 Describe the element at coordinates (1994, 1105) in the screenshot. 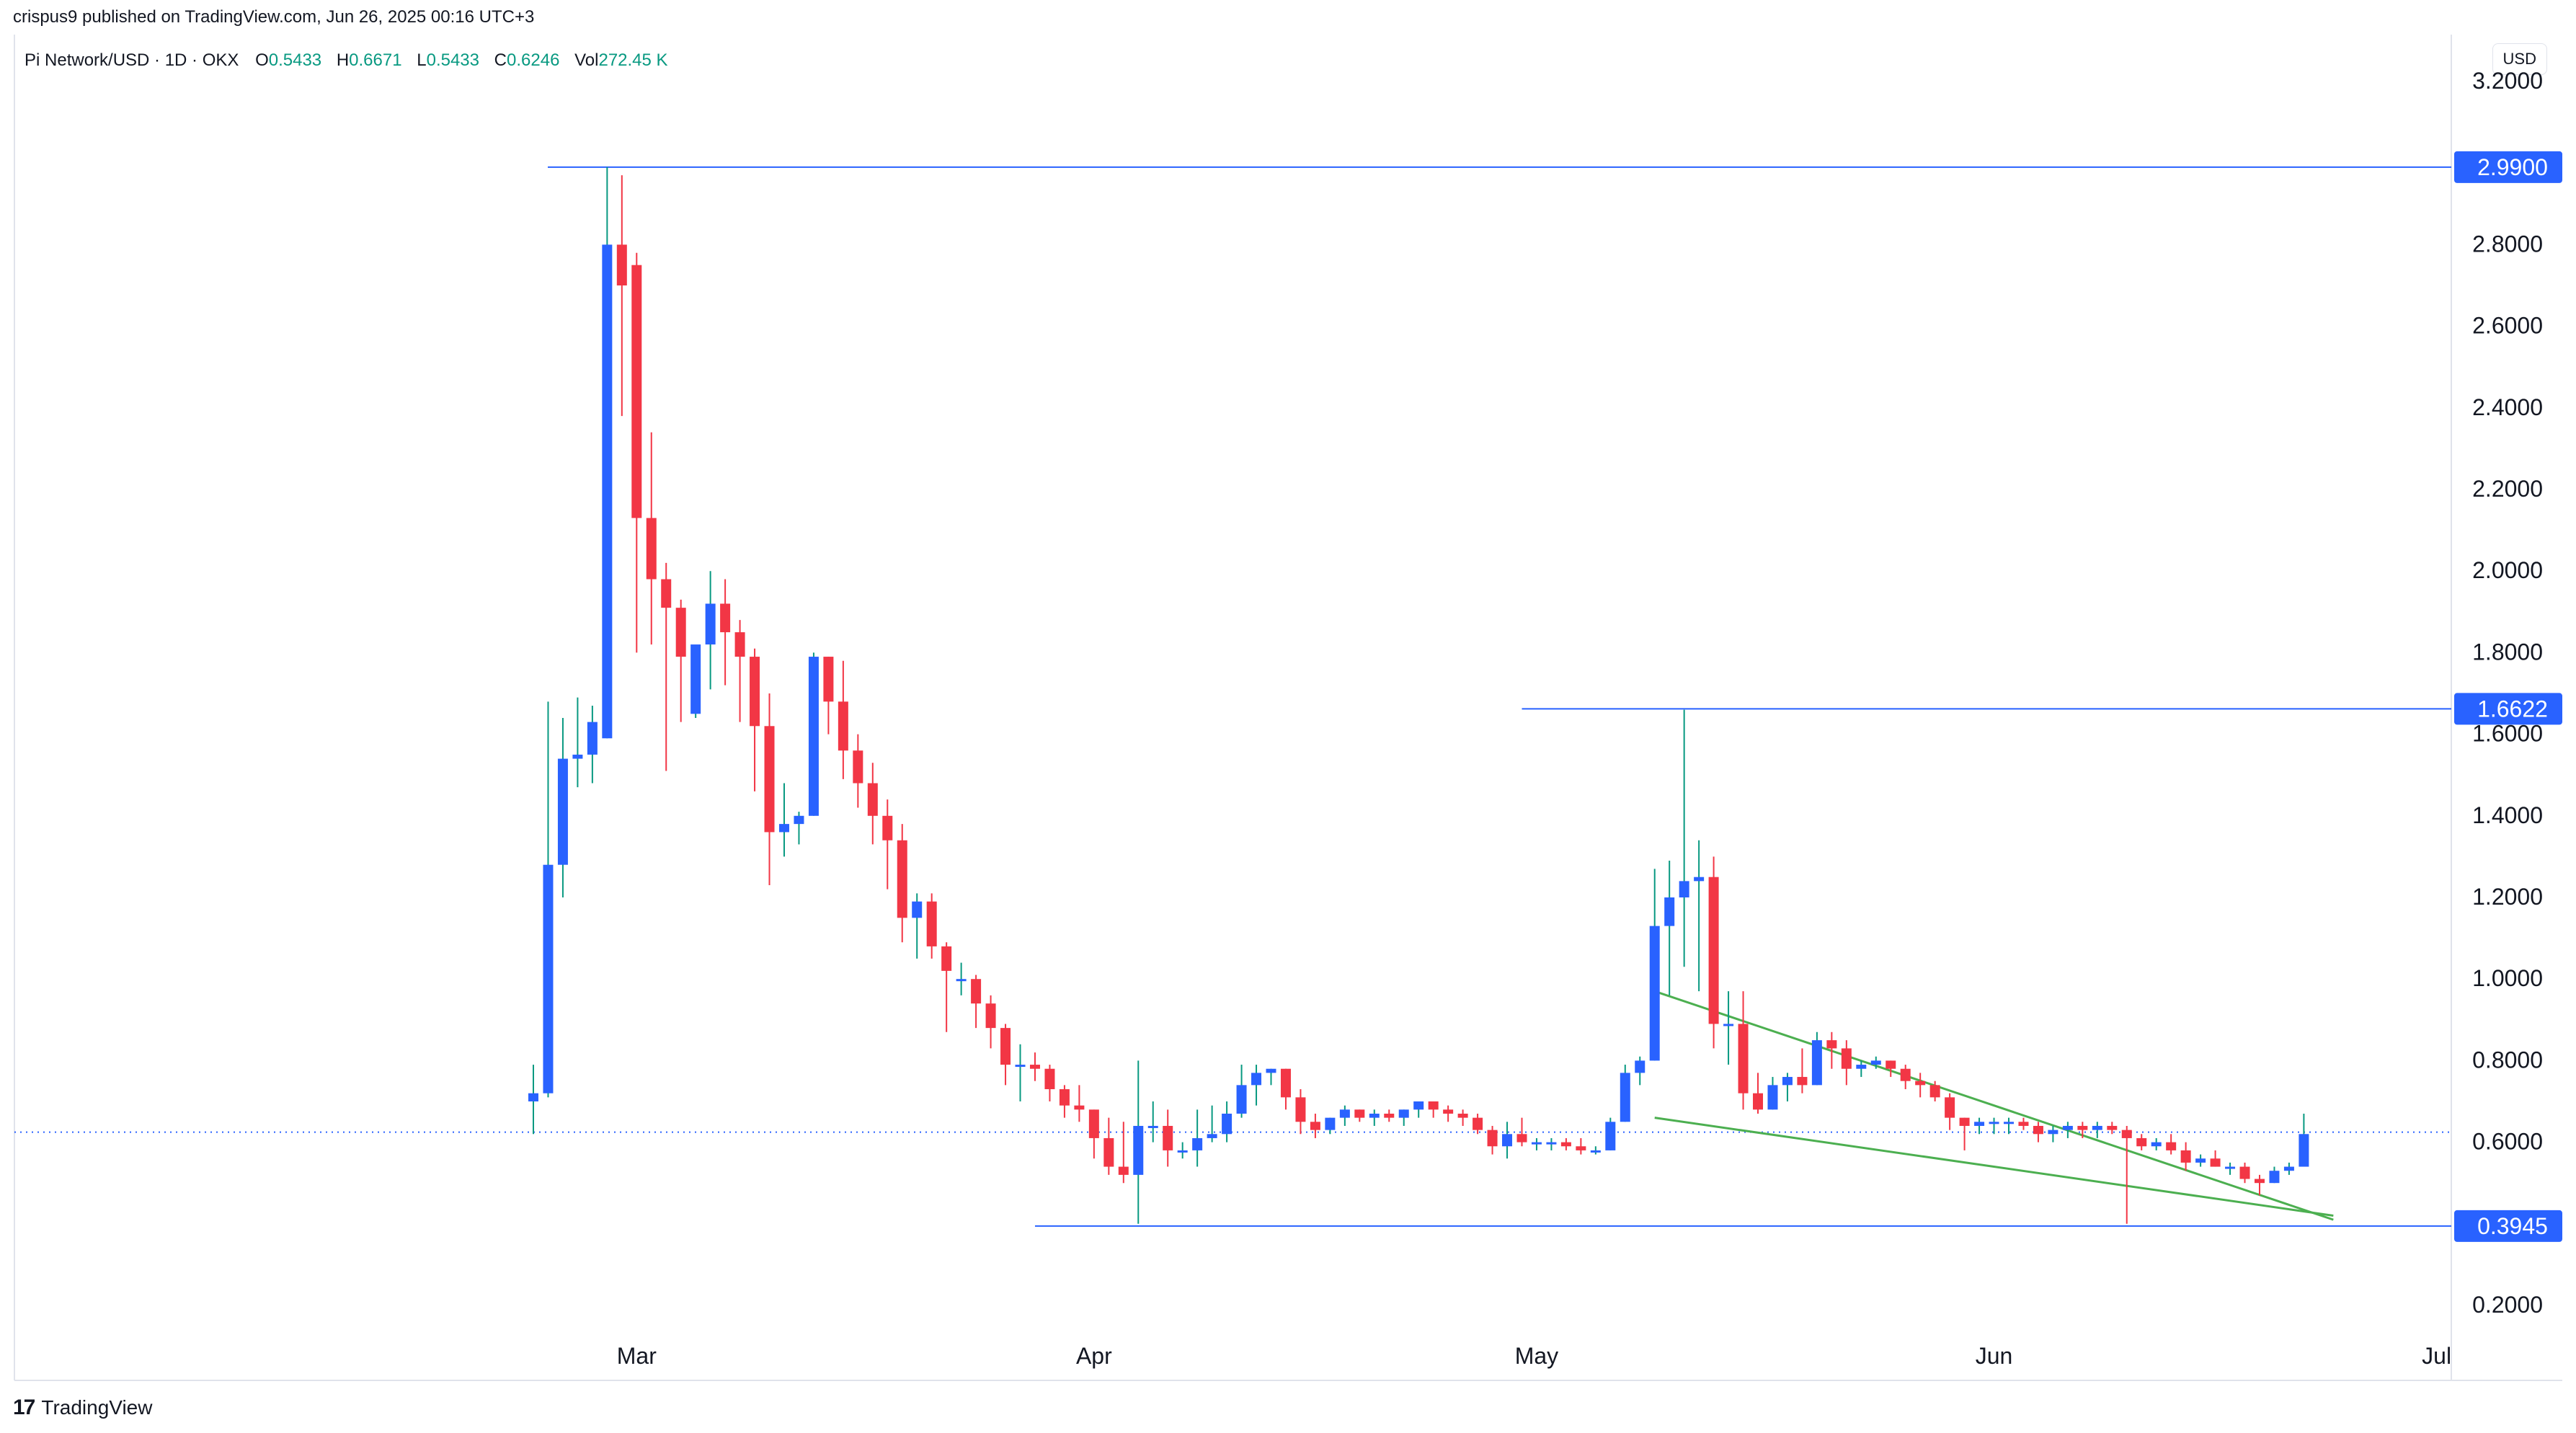

I see `wedge-upper-trendline` at that location.